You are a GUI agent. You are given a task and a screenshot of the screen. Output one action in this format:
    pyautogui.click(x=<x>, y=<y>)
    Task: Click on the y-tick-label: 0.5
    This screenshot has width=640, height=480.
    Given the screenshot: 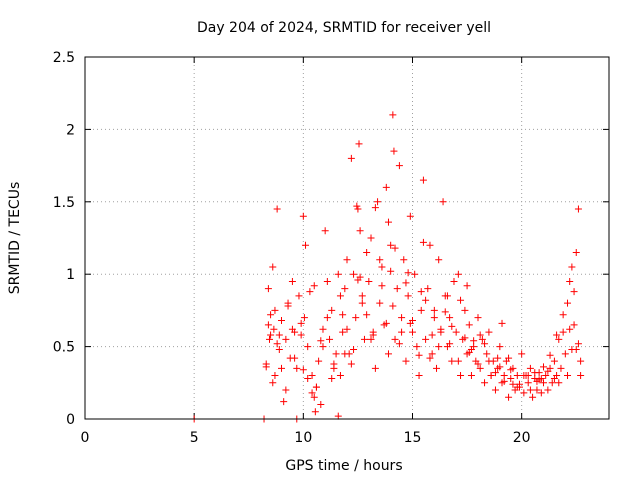 What is the action you would take?
    pyautogui.click(x=64, y=348)
    